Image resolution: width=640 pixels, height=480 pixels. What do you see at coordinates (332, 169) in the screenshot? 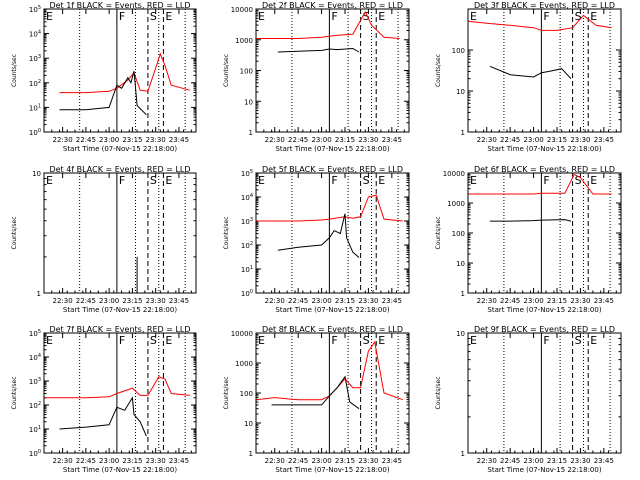
I see `panel-title: Det 5f BLACK = Events, RED = LLD` at bounding box center [332, 169].